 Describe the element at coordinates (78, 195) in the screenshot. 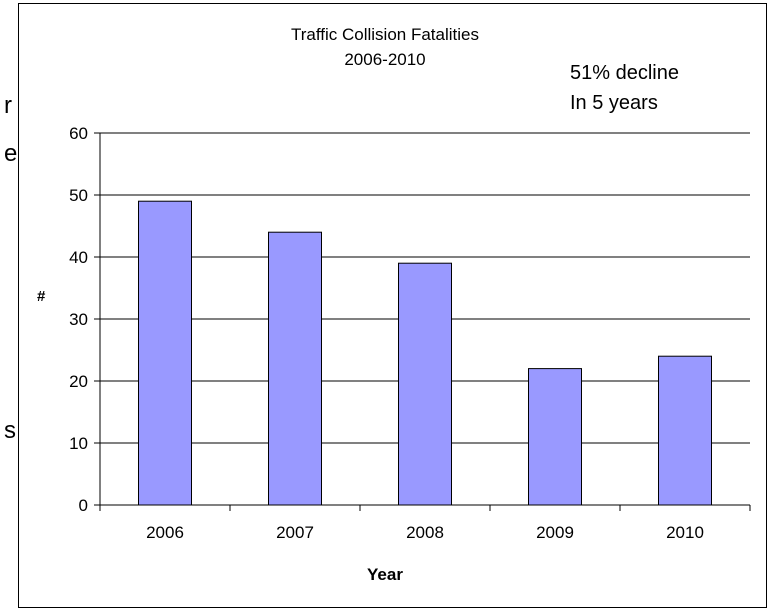

I see `y-tick-label-50: 50` at that location.